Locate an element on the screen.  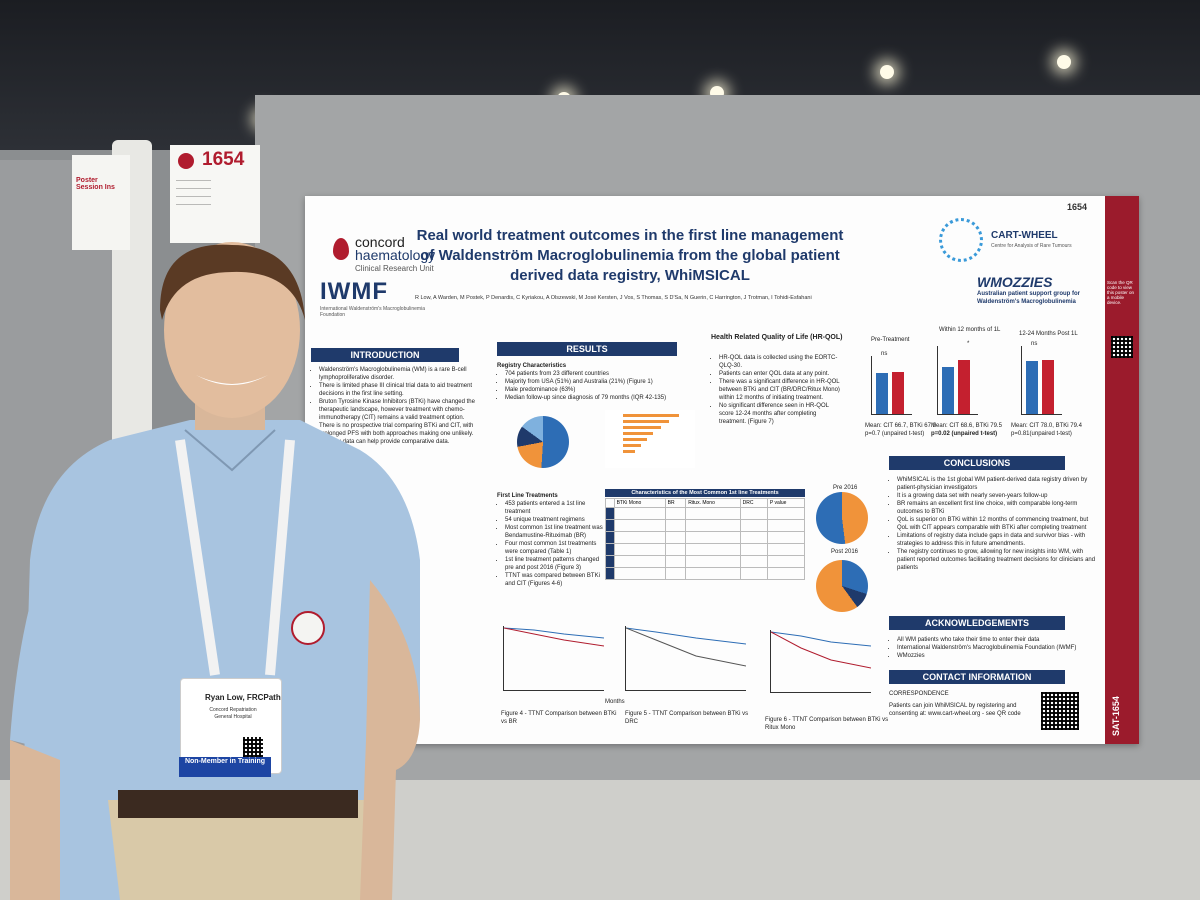
bar-panel-title: Within 12 months of 1L is located at coordinates (970, 330).